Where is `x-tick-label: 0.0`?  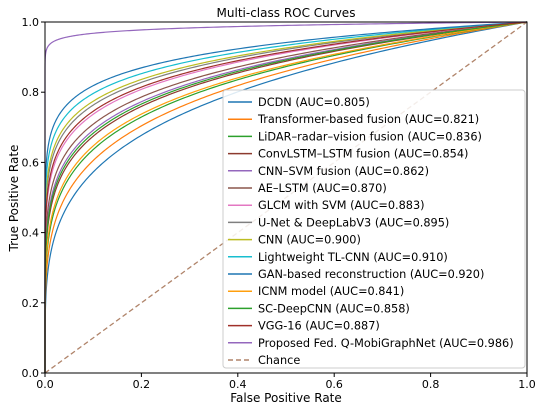 x-tick-label: 0.0 is located at coordinates (45, 384).